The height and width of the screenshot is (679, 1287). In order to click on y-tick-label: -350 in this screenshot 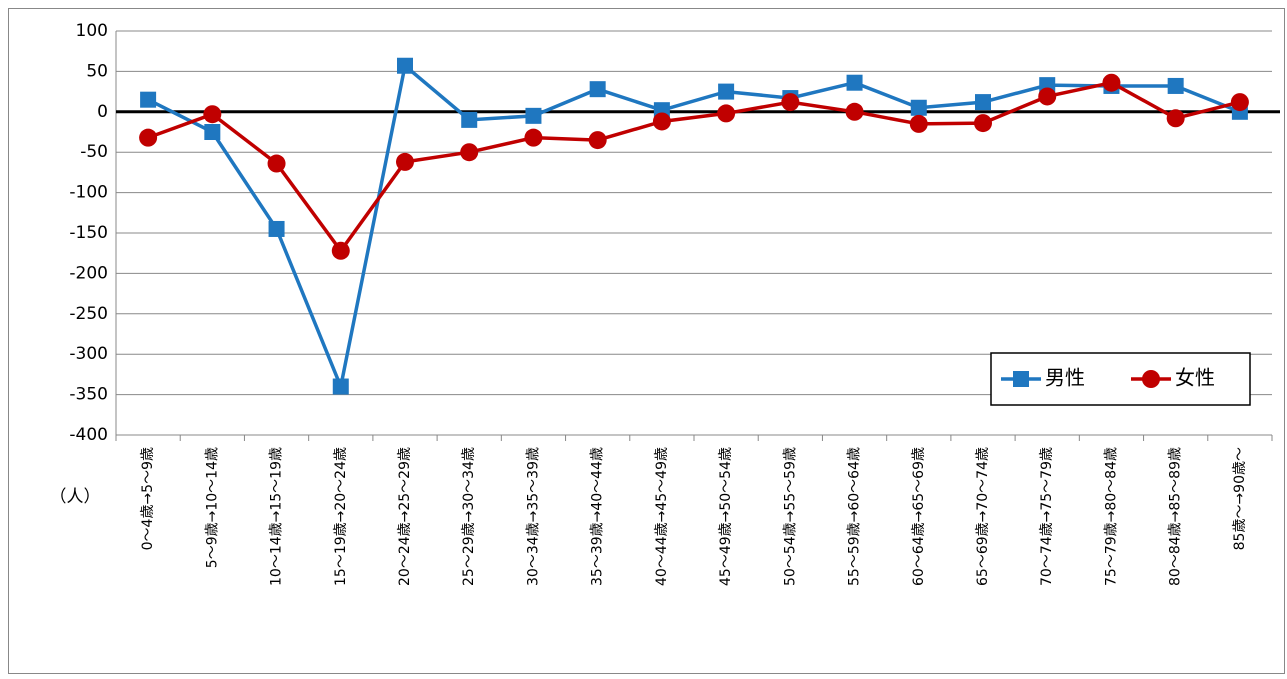, I will do `click(88, 395)`.